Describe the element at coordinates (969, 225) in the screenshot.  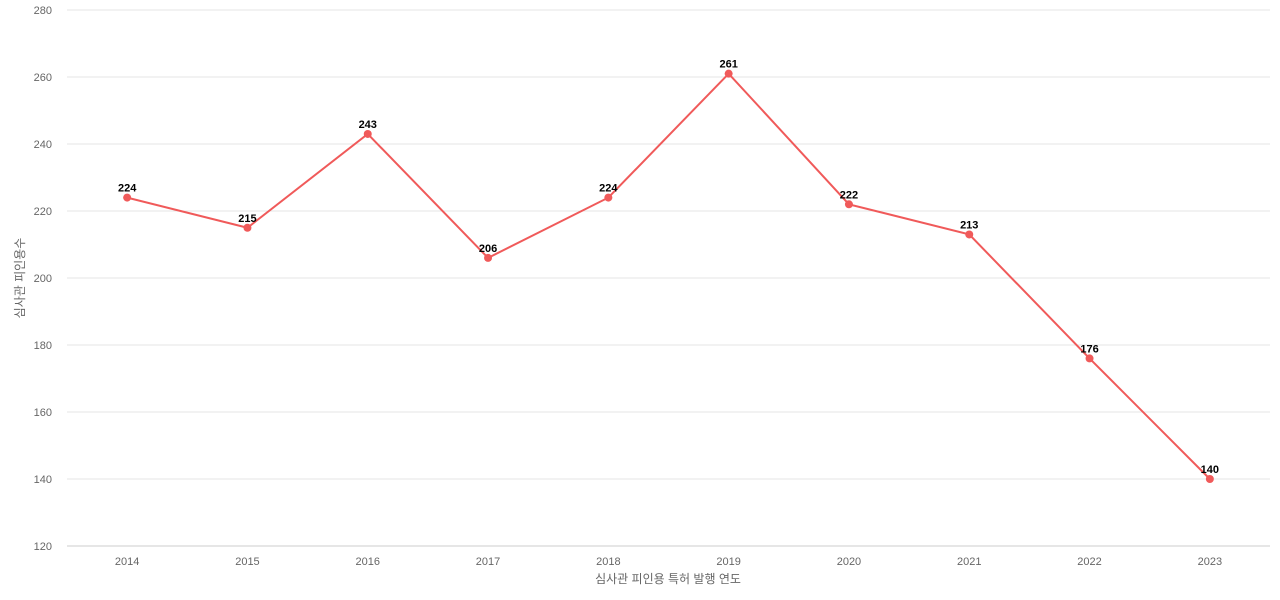
I see `data-label: 213` at that location.